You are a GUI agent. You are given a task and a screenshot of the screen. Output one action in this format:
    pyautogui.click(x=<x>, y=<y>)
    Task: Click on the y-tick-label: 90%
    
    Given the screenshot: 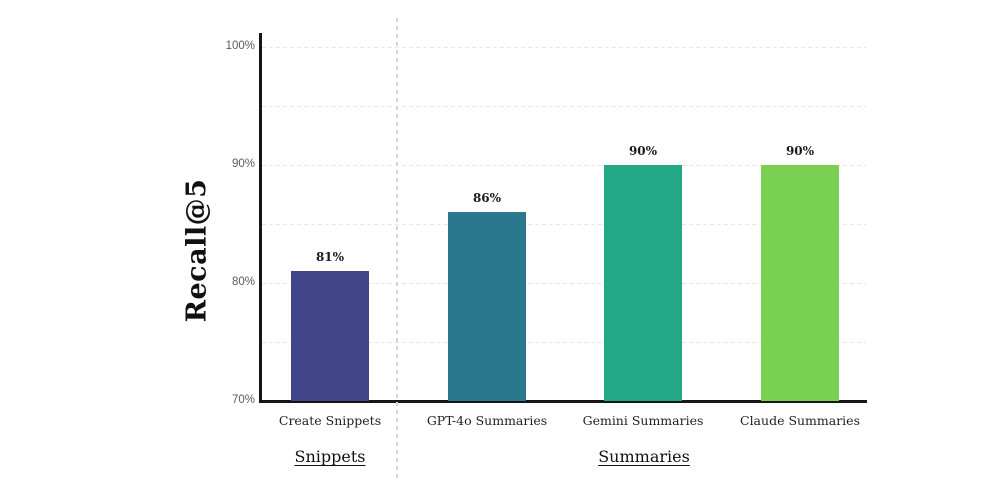 What is the action you would take?
    pyautogui.click(x=243, y=164)
    